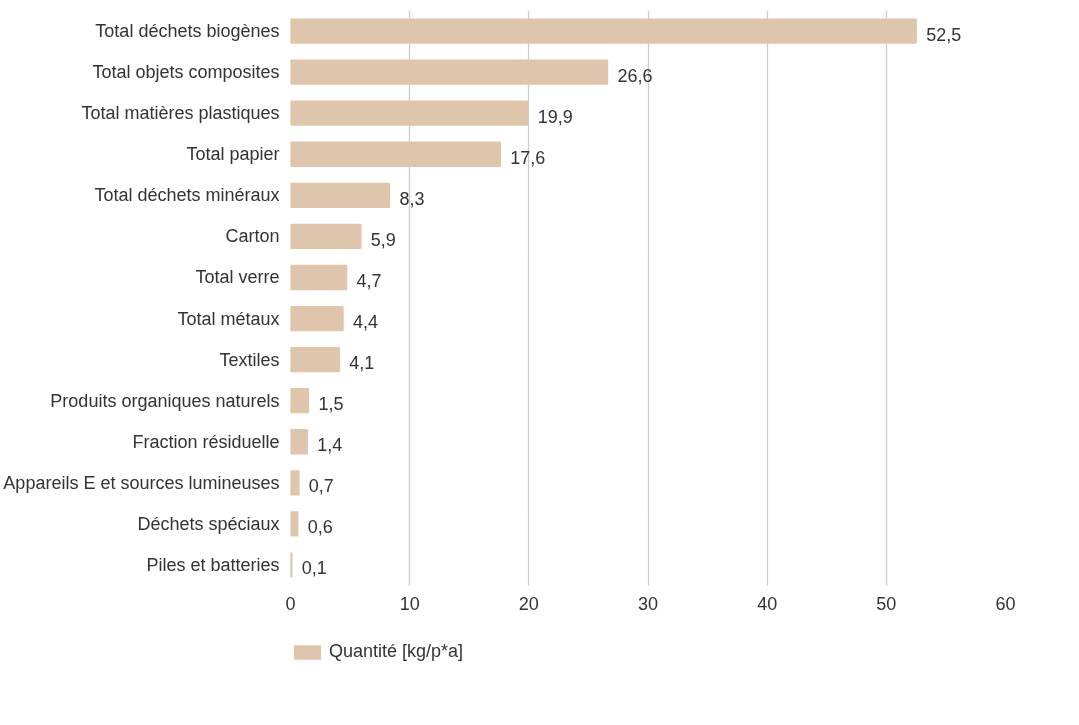 Image resolution: width=1079 pixels, height=725 pixels. Describe the element at coordinates (330, 445) in the screenshot. I see `text: 1,4` at that location.